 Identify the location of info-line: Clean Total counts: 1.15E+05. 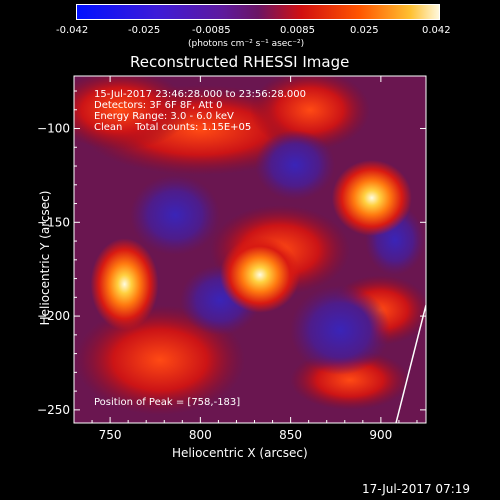
(173, 127).